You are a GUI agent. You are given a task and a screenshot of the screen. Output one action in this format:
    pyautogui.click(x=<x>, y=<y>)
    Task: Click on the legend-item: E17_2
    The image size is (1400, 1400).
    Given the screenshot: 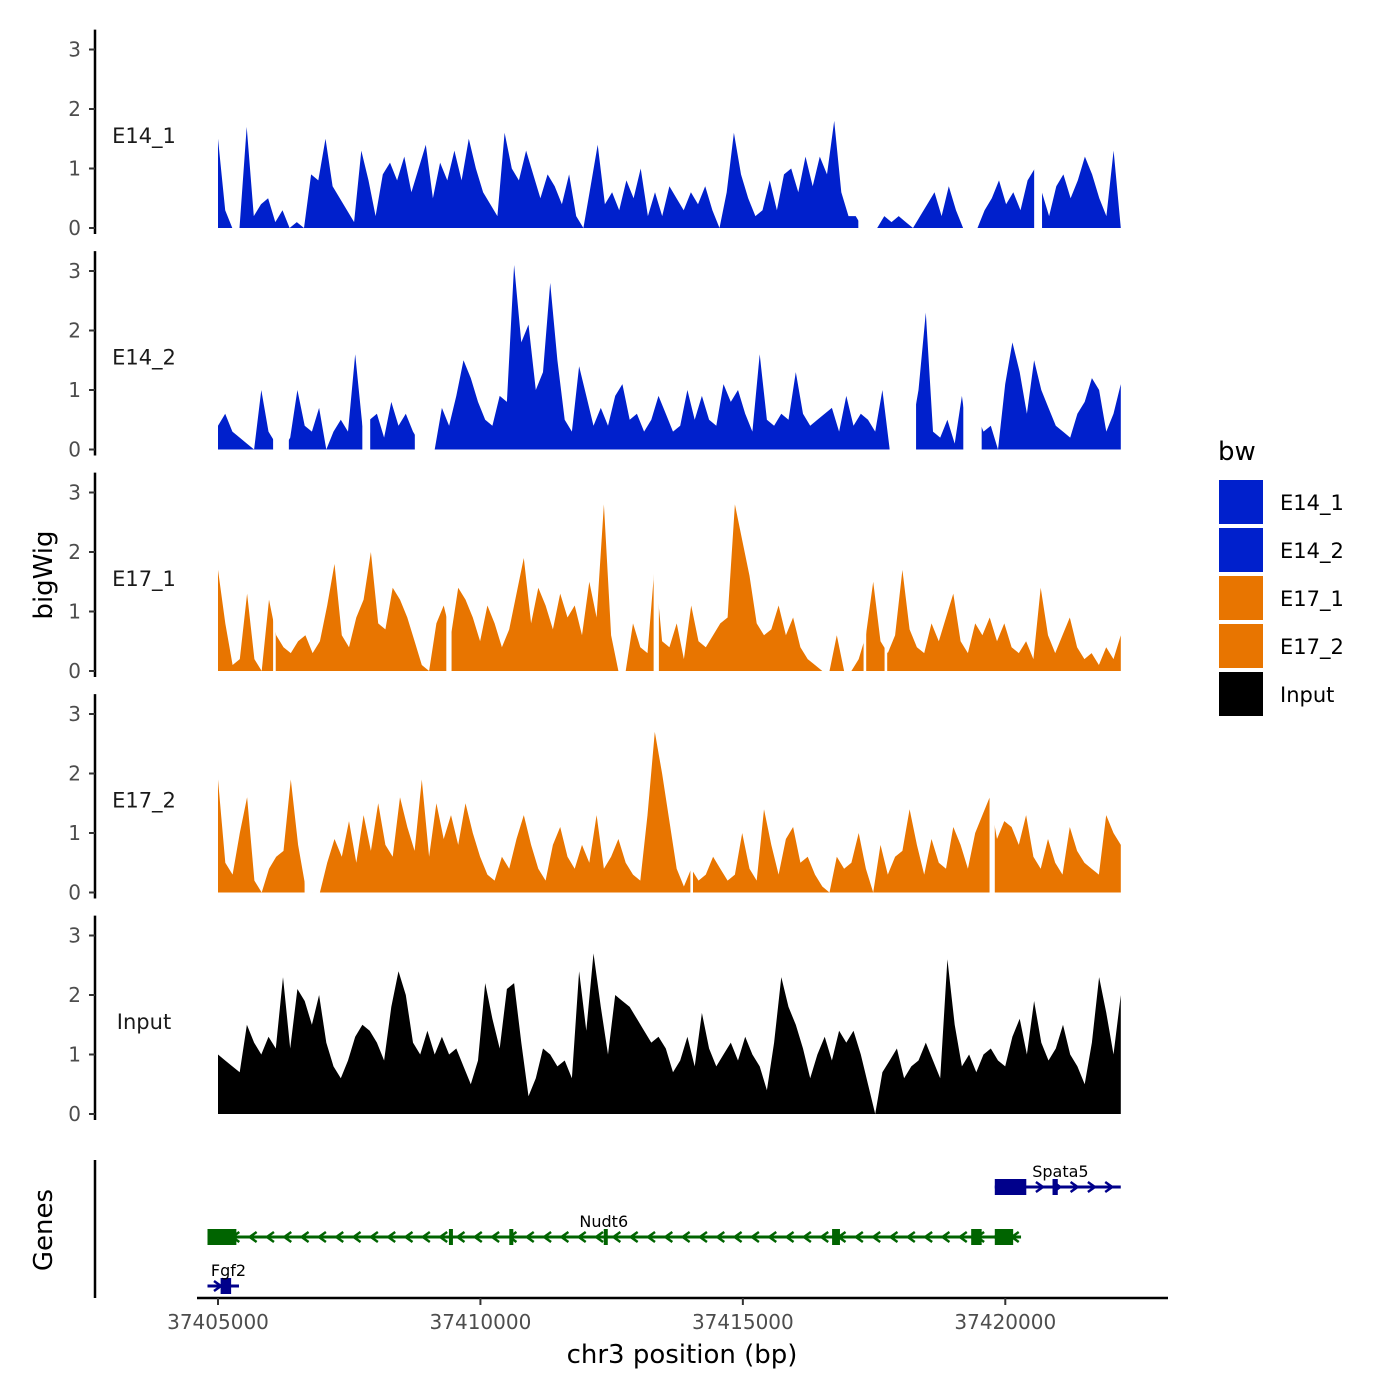 What is the action you would take?
    pyautogui.click(x=1281, y=646)
    